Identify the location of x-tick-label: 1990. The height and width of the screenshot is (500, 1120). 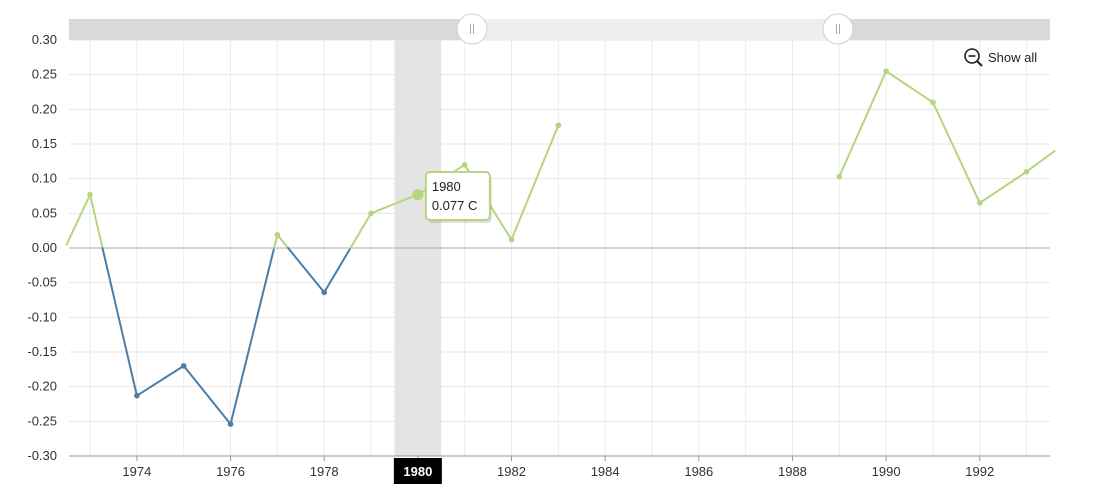
(886, 471).